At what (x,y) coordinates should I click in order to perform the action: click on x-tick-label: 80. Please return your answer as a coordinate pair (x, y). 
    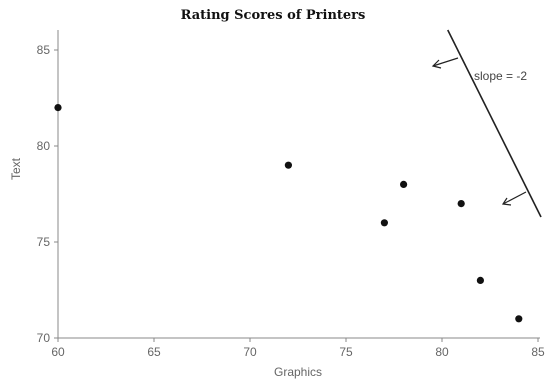
    Looking at the image, I should click on (442, 352).